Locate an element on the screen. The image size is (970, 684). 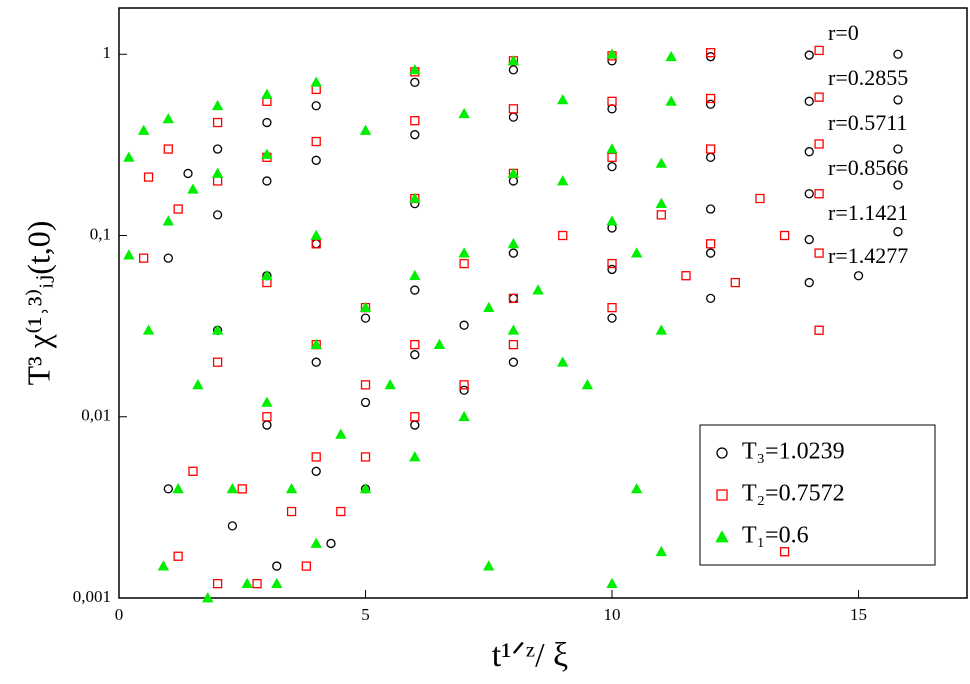
curve-label: r=0.8566 is located at coordinates (868, 167).